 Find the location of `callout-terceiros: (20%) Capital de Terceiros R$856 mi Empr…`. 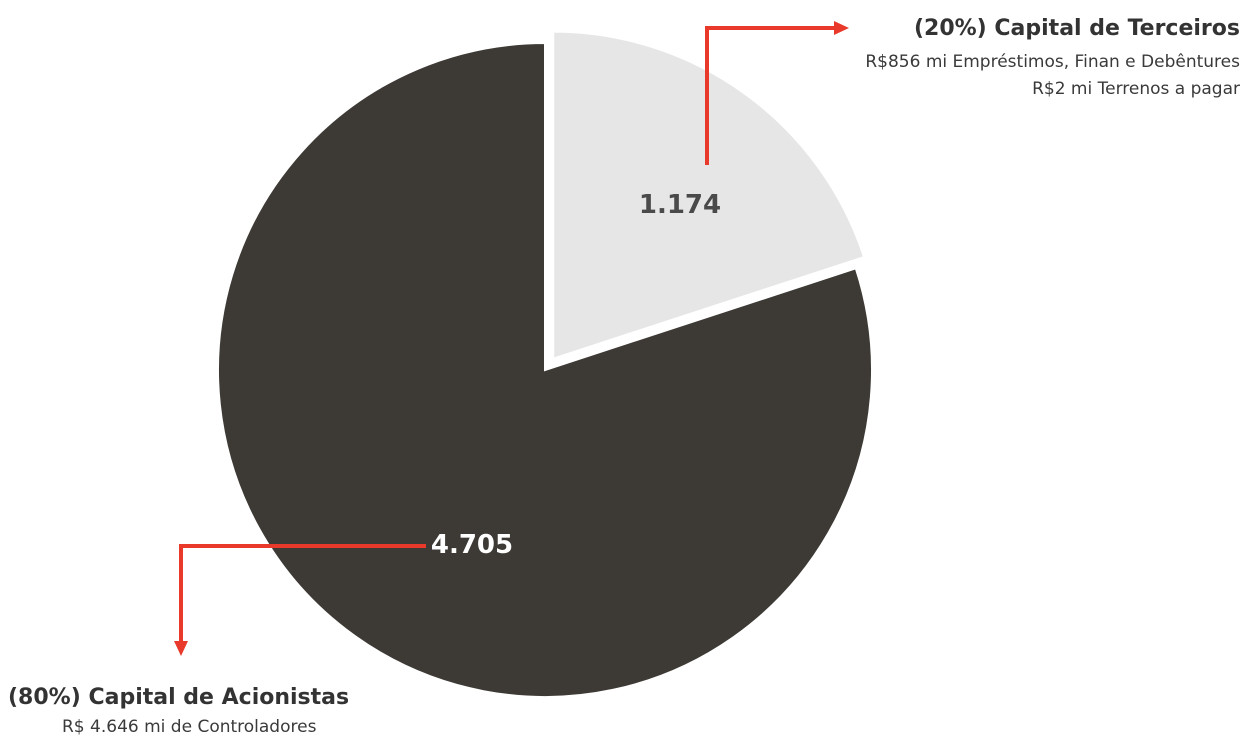

callout-terceiros: (20%) Capital de Terceiros R$856 mi Empr… is located at coordinates (1052, 57).